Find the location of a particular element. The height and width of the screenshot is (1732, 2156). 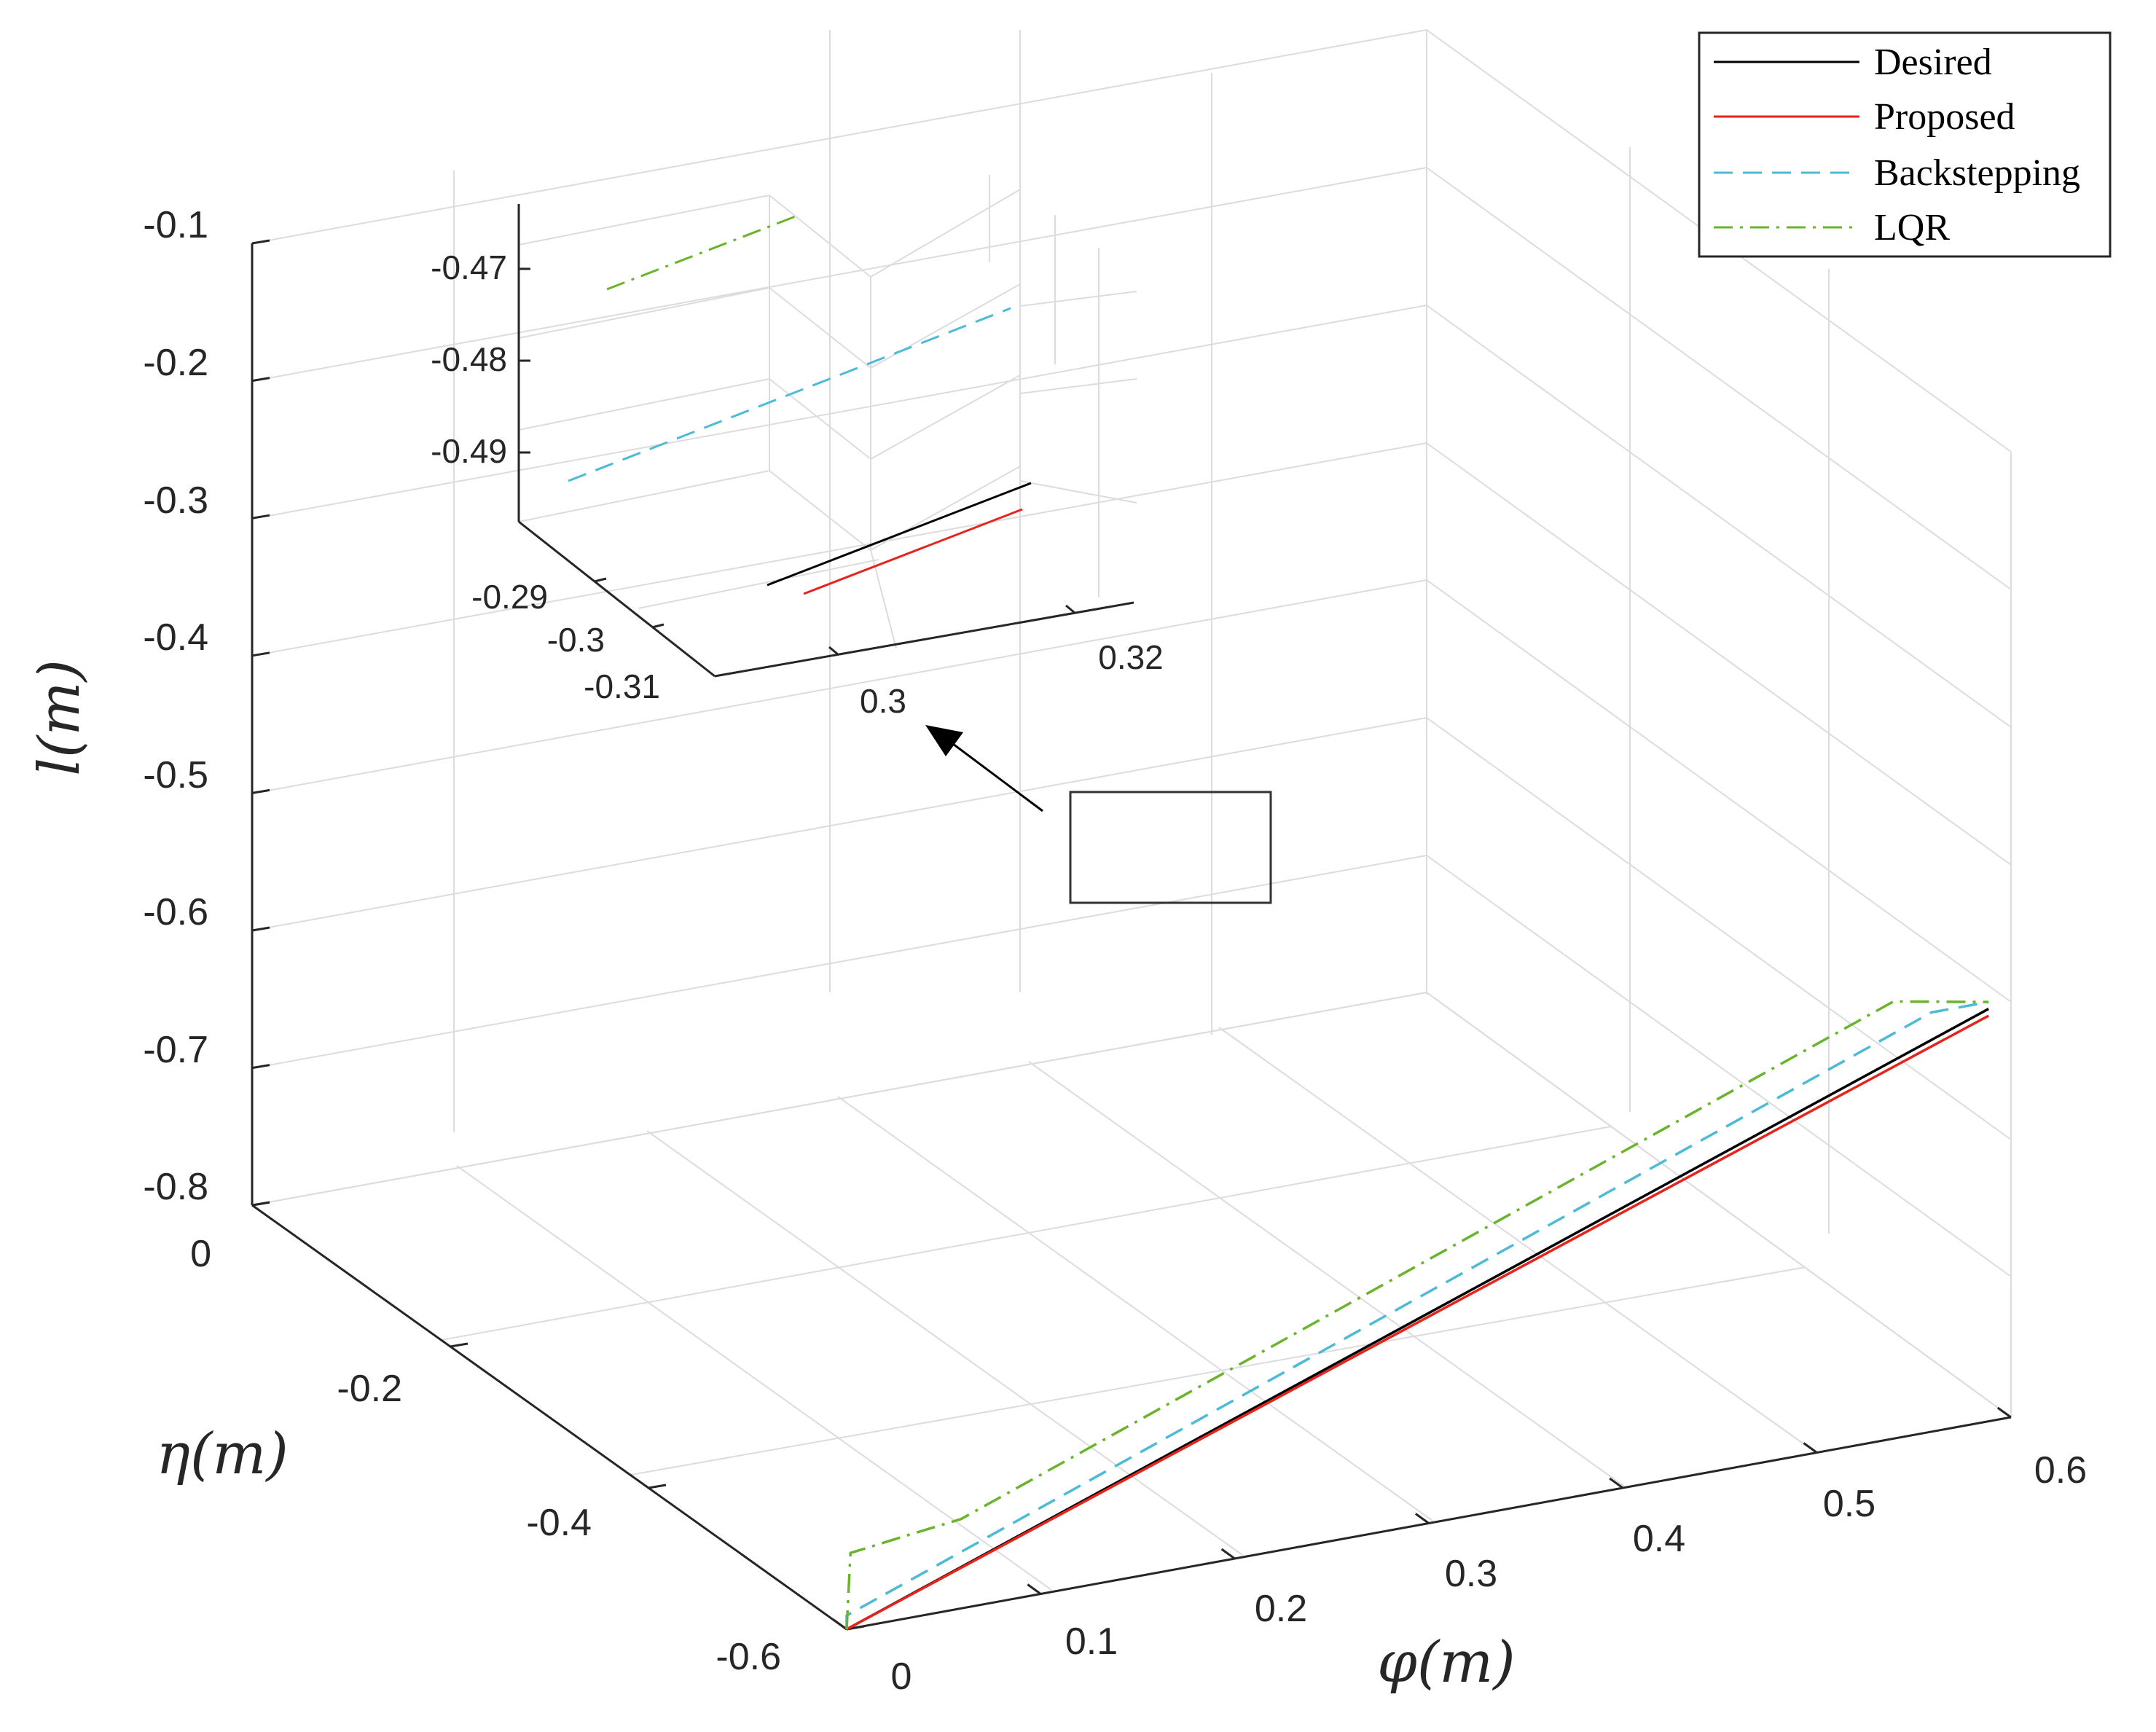

inset-line-proposed is located at coordinates (913, 551).